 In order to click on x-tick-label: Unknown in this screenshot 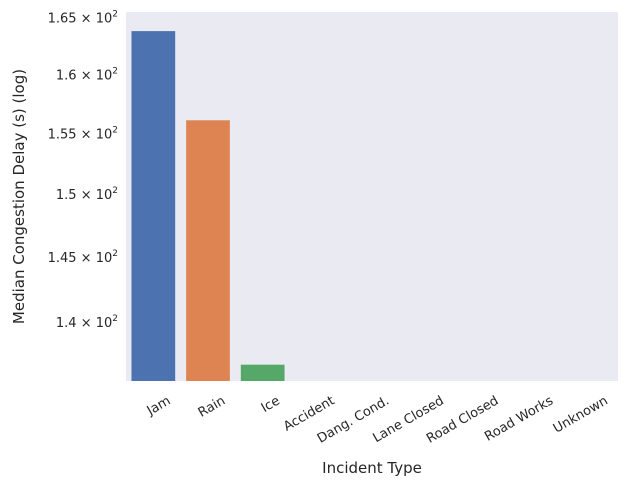, I will do `click(581, 414)`.